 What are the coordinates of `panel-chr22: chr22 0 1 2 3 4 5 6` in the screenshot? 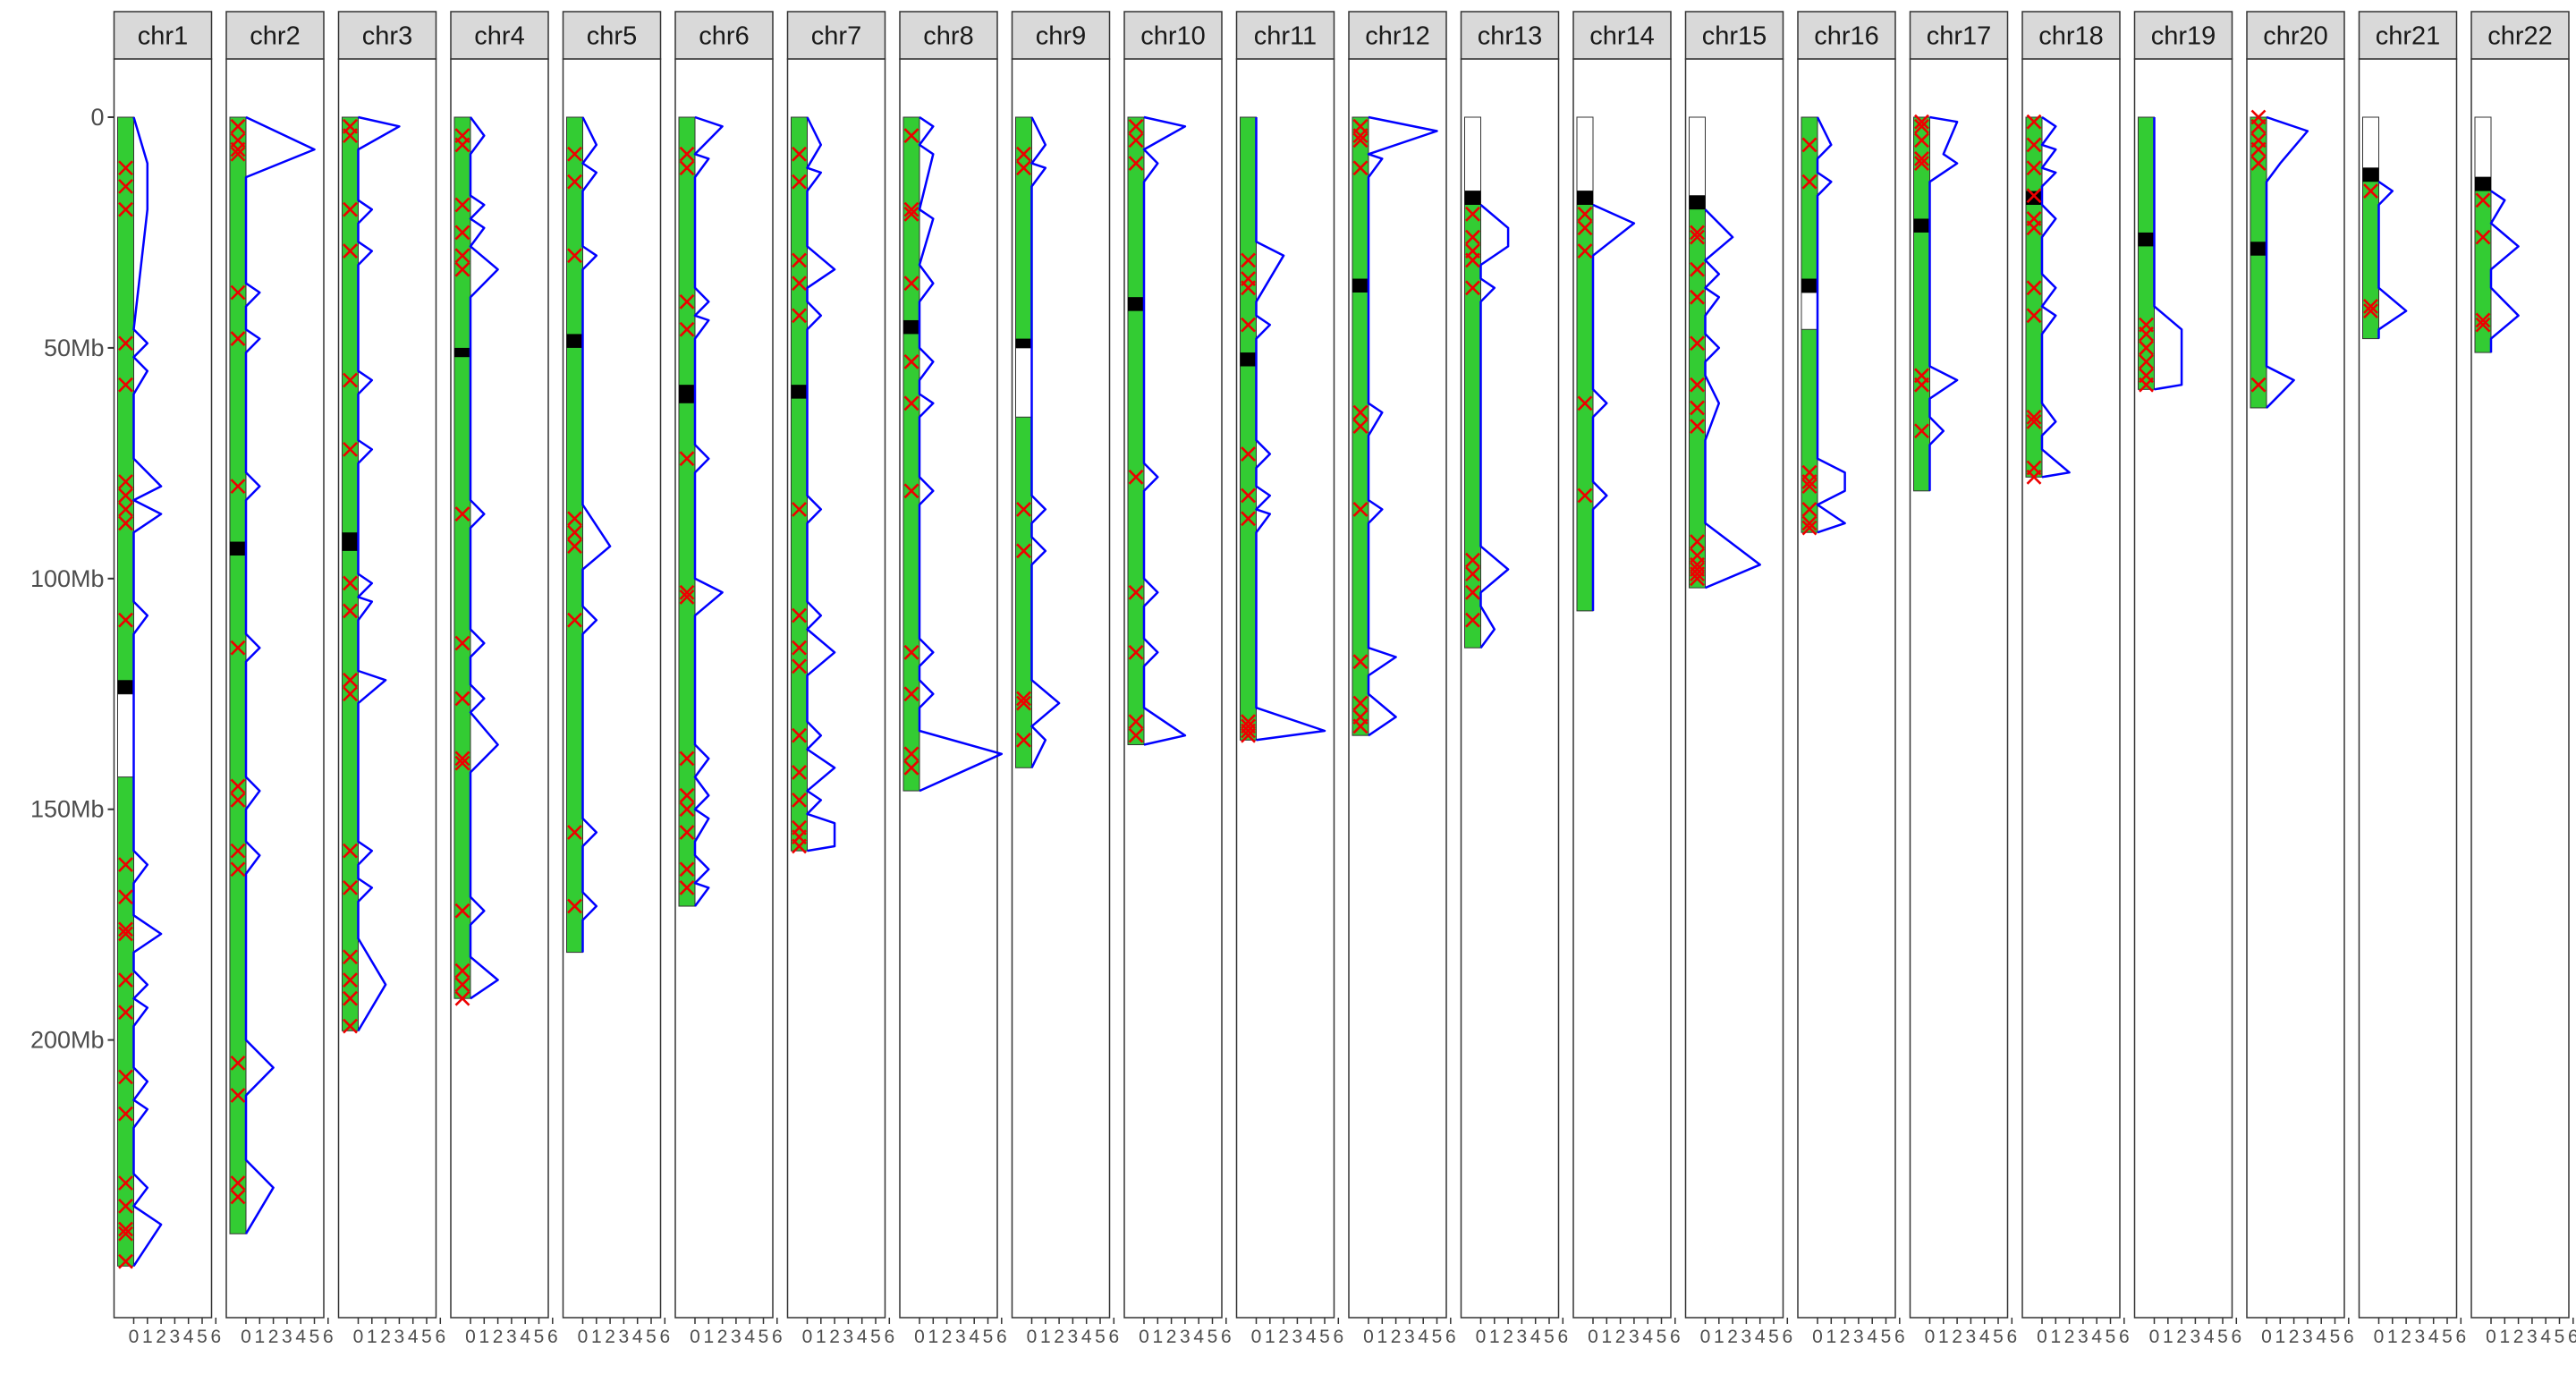 It's located at (2523, 679).